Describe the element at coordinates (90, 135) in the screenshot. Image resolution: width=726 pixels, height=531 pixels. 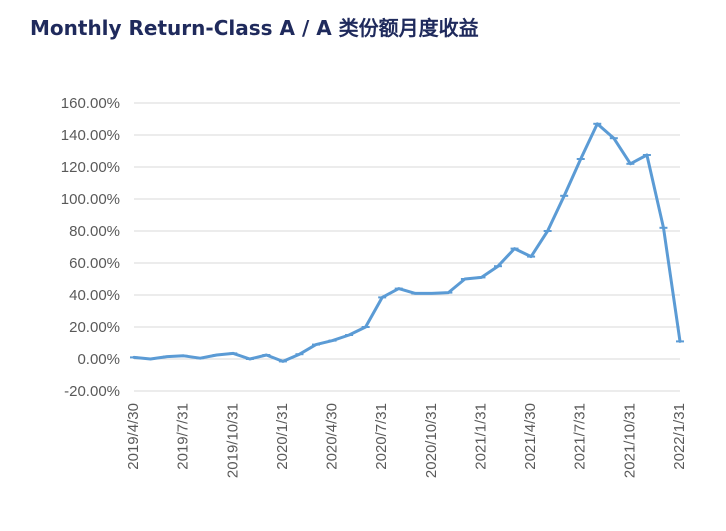
I see `y-tick-label: 140.00%` at that location.